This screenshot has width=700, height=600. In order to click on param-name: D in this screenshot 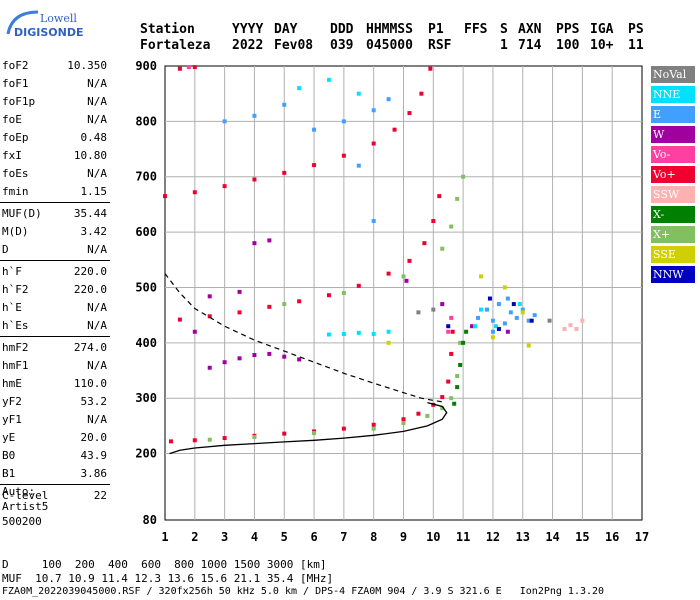, I will do `click(5, 249)`.